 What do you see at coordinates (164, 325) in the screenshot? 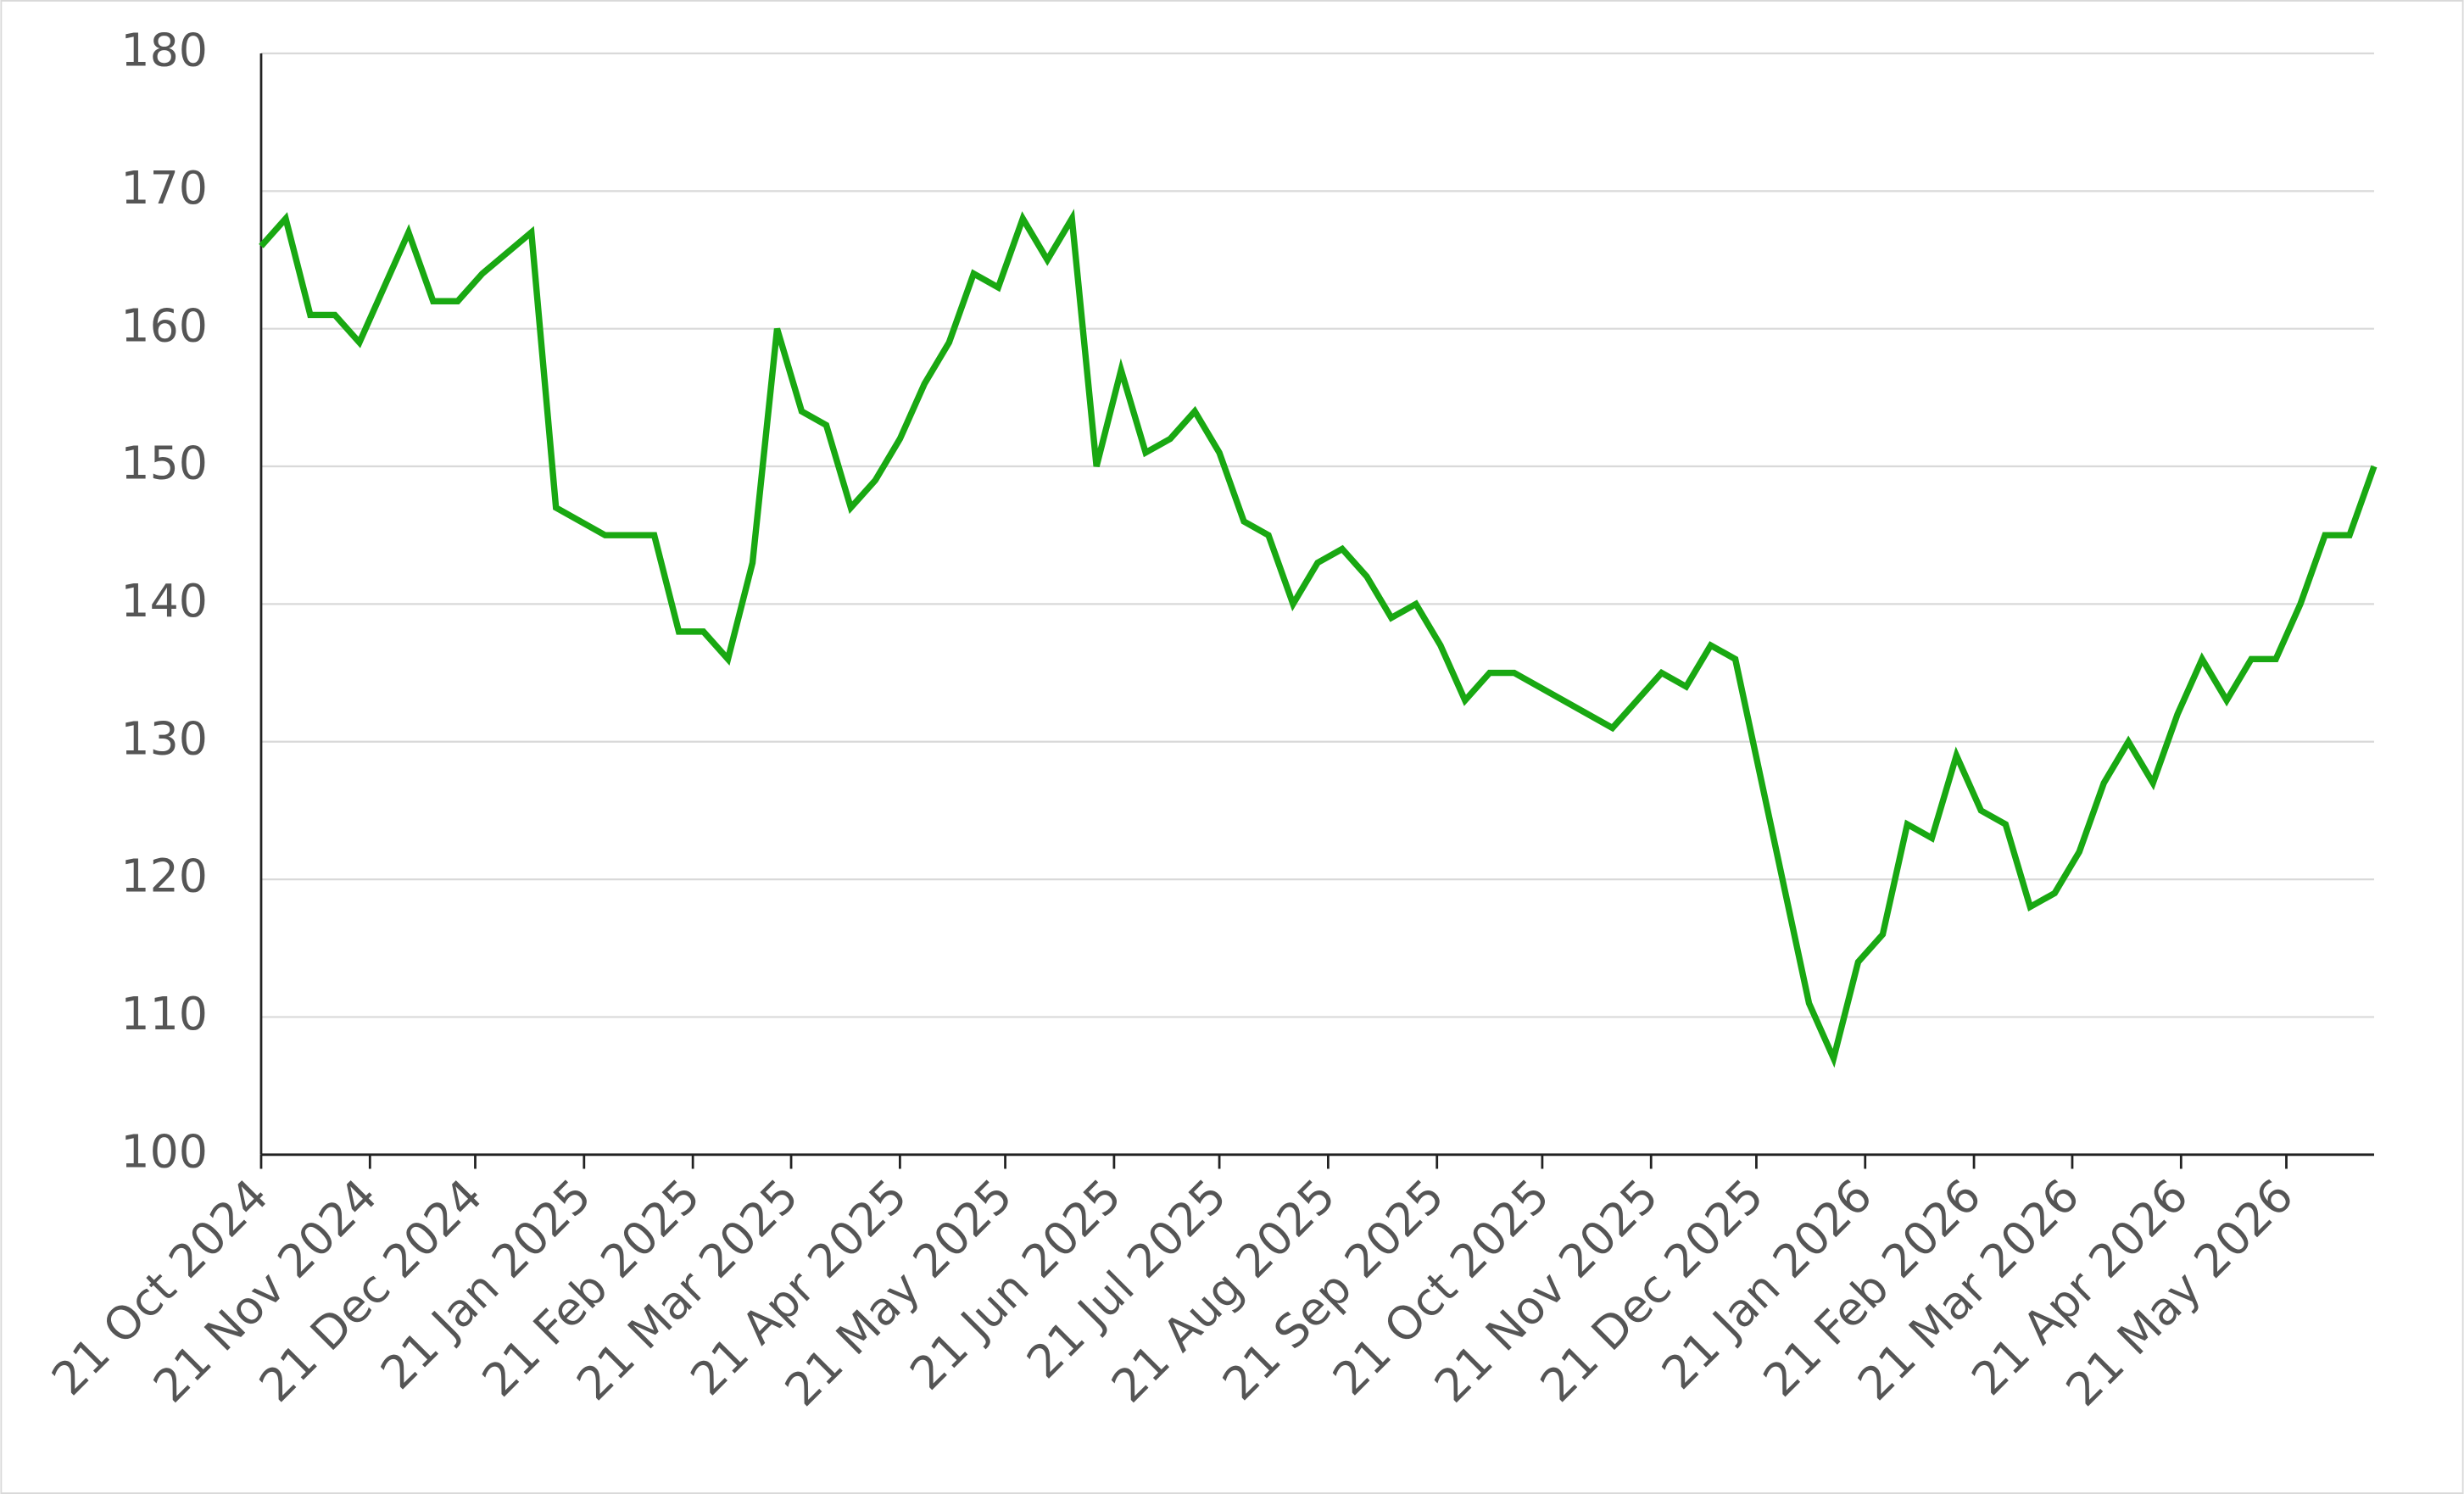
I see `y-tick-label: 160` at bounding box center [164, 325].